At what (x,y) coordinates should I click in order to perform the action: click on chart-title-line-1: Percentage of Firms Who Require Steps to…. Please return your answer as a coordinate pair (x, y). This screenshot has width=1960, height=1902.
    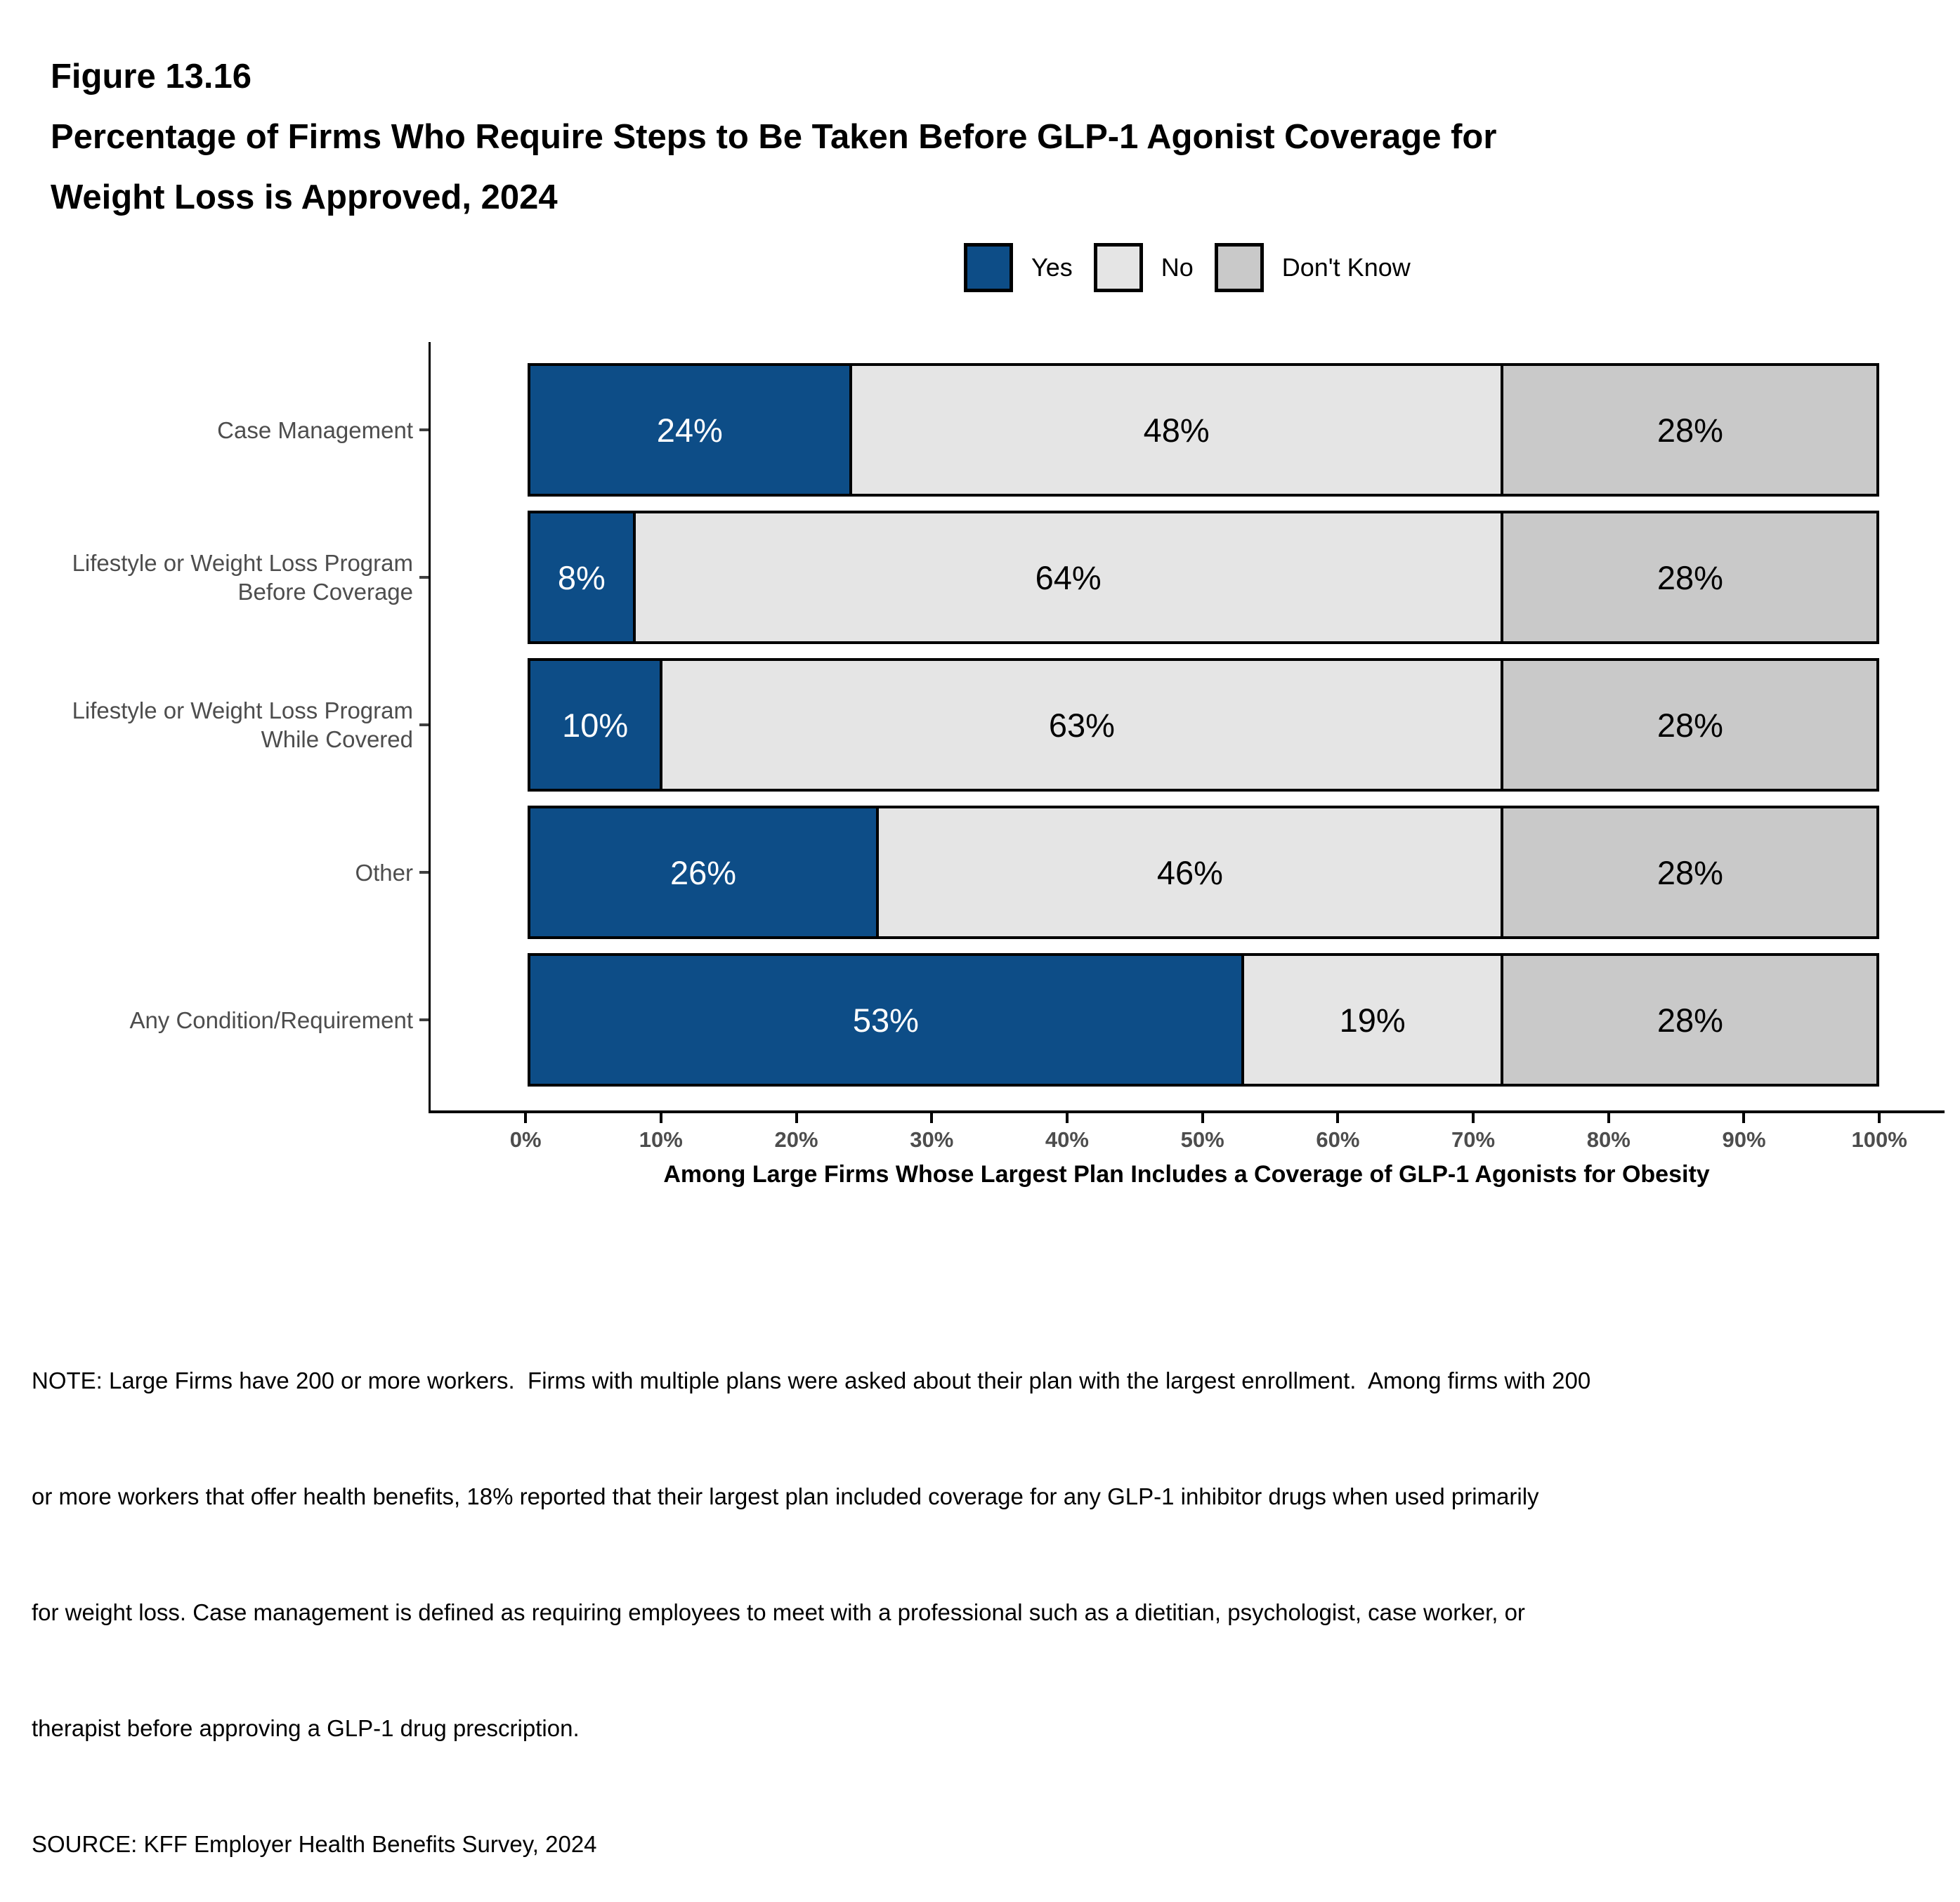
    Looking at the image, I should click on (774, 137).